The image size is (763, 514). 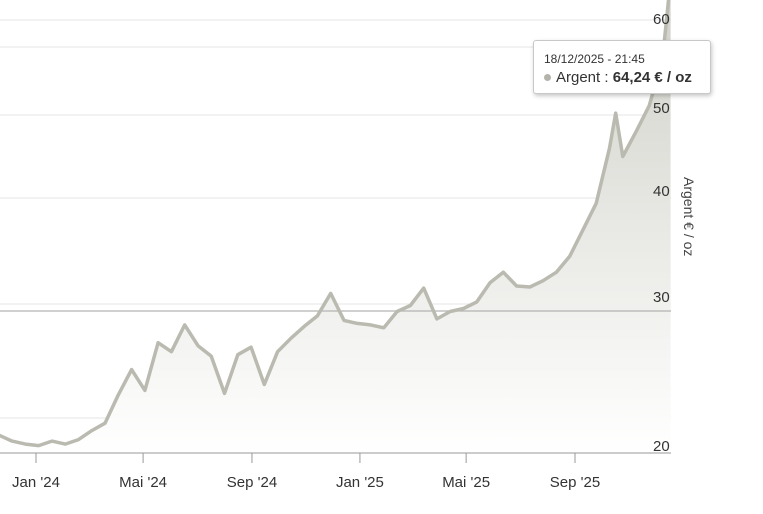 What do you see at coordinates (36, 482) in the screenshot?
I see `x-tick-label: Jan '24` at bounding box center [36, 482].